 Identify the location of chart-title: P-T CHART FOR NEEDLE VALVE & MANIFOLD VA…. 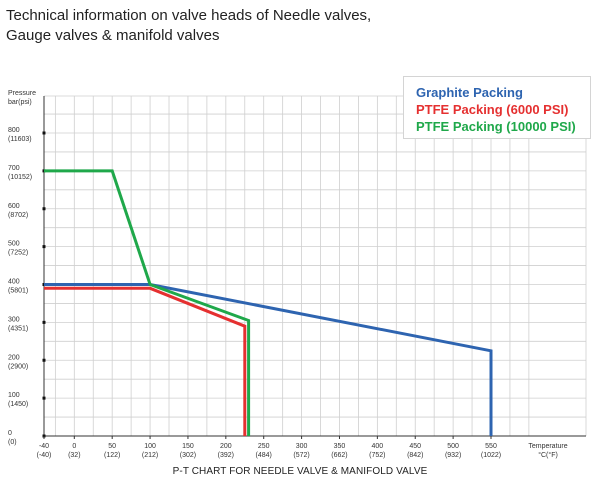
(300, 471).